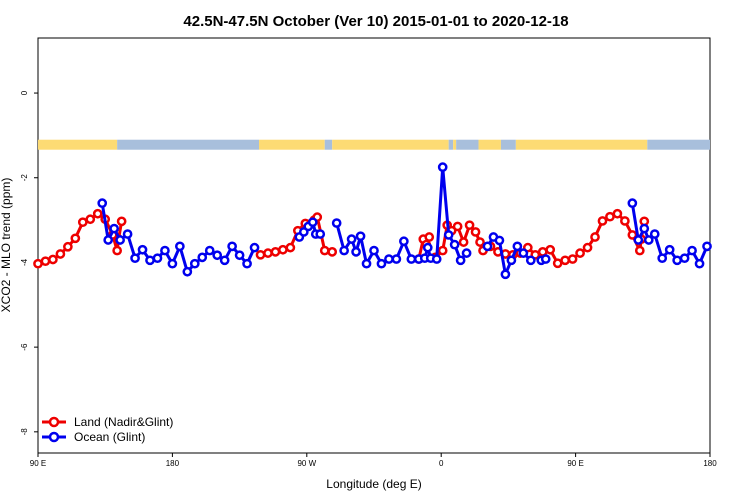  I want to click on x-tick-label-2: 90 W, so click(306, 463).